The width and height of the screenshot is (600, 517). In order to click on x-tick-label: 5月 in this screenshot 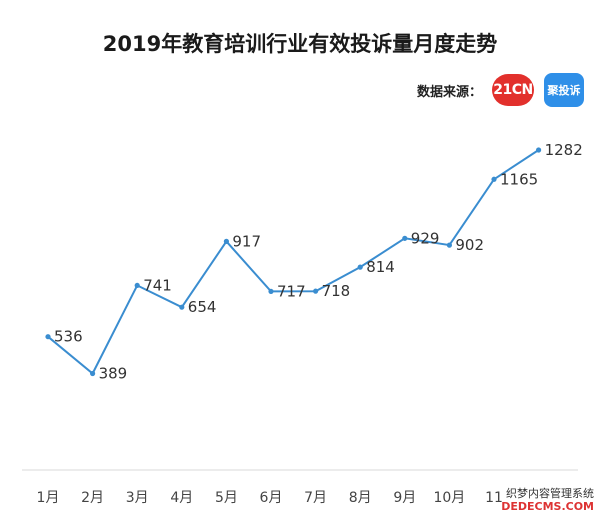, I will do `click(226, 498)`.